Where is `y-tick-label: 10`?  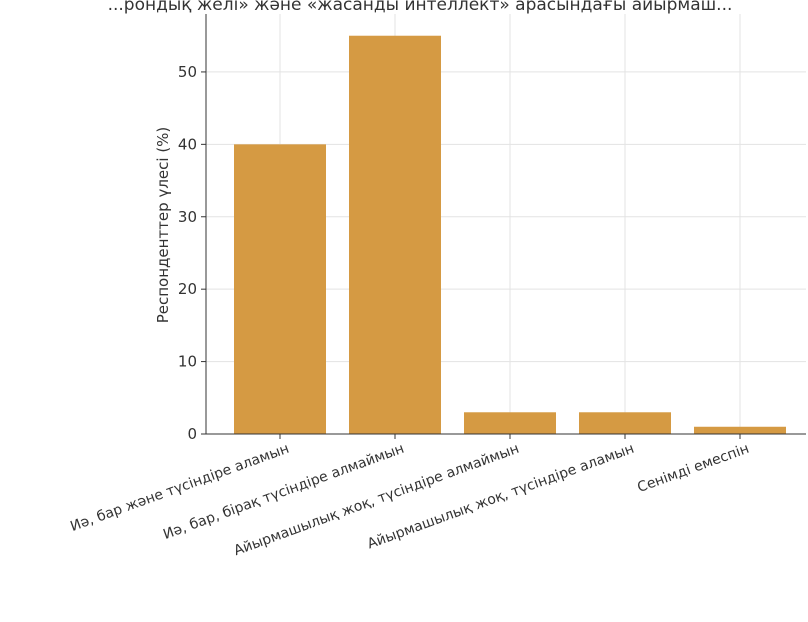 y-tick-label: 10 is located at coordinates (187, 362).